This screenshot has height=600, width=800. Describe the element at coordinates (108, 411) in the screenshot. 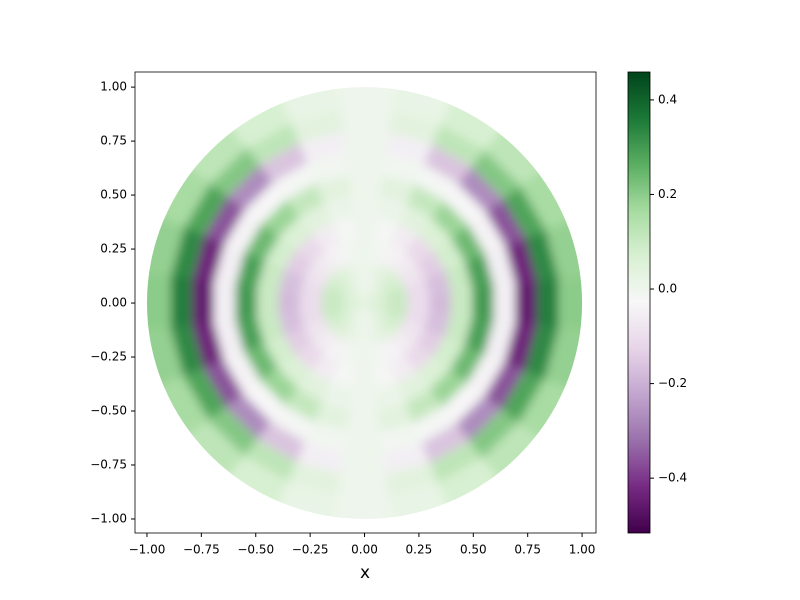

I see `y-tick-label: −0.50` at that location.